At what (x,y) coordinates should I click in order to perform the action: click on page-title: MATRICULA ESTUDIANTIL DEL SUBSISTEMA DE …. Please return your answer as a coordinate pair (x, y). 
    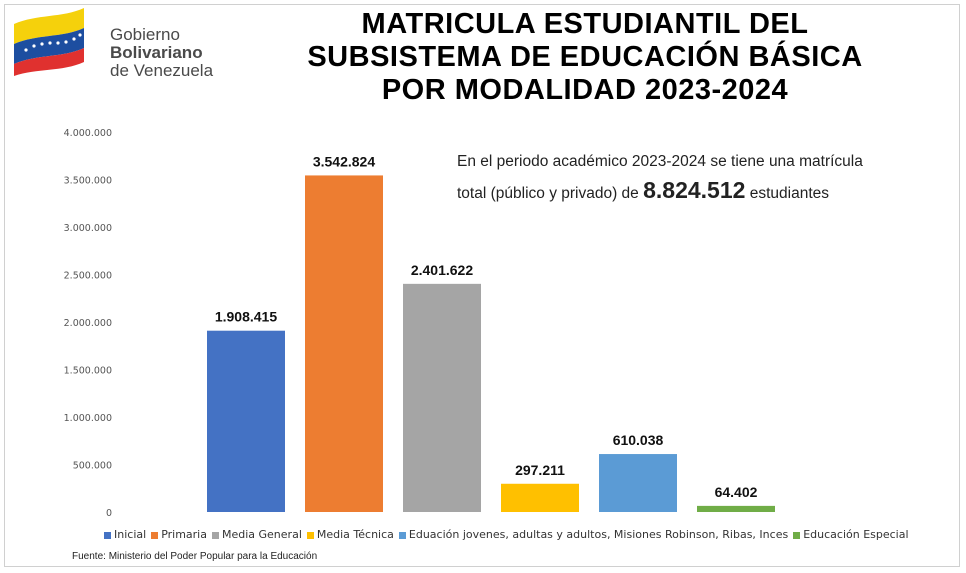
    Looking at the image, I should click on (585, 57).